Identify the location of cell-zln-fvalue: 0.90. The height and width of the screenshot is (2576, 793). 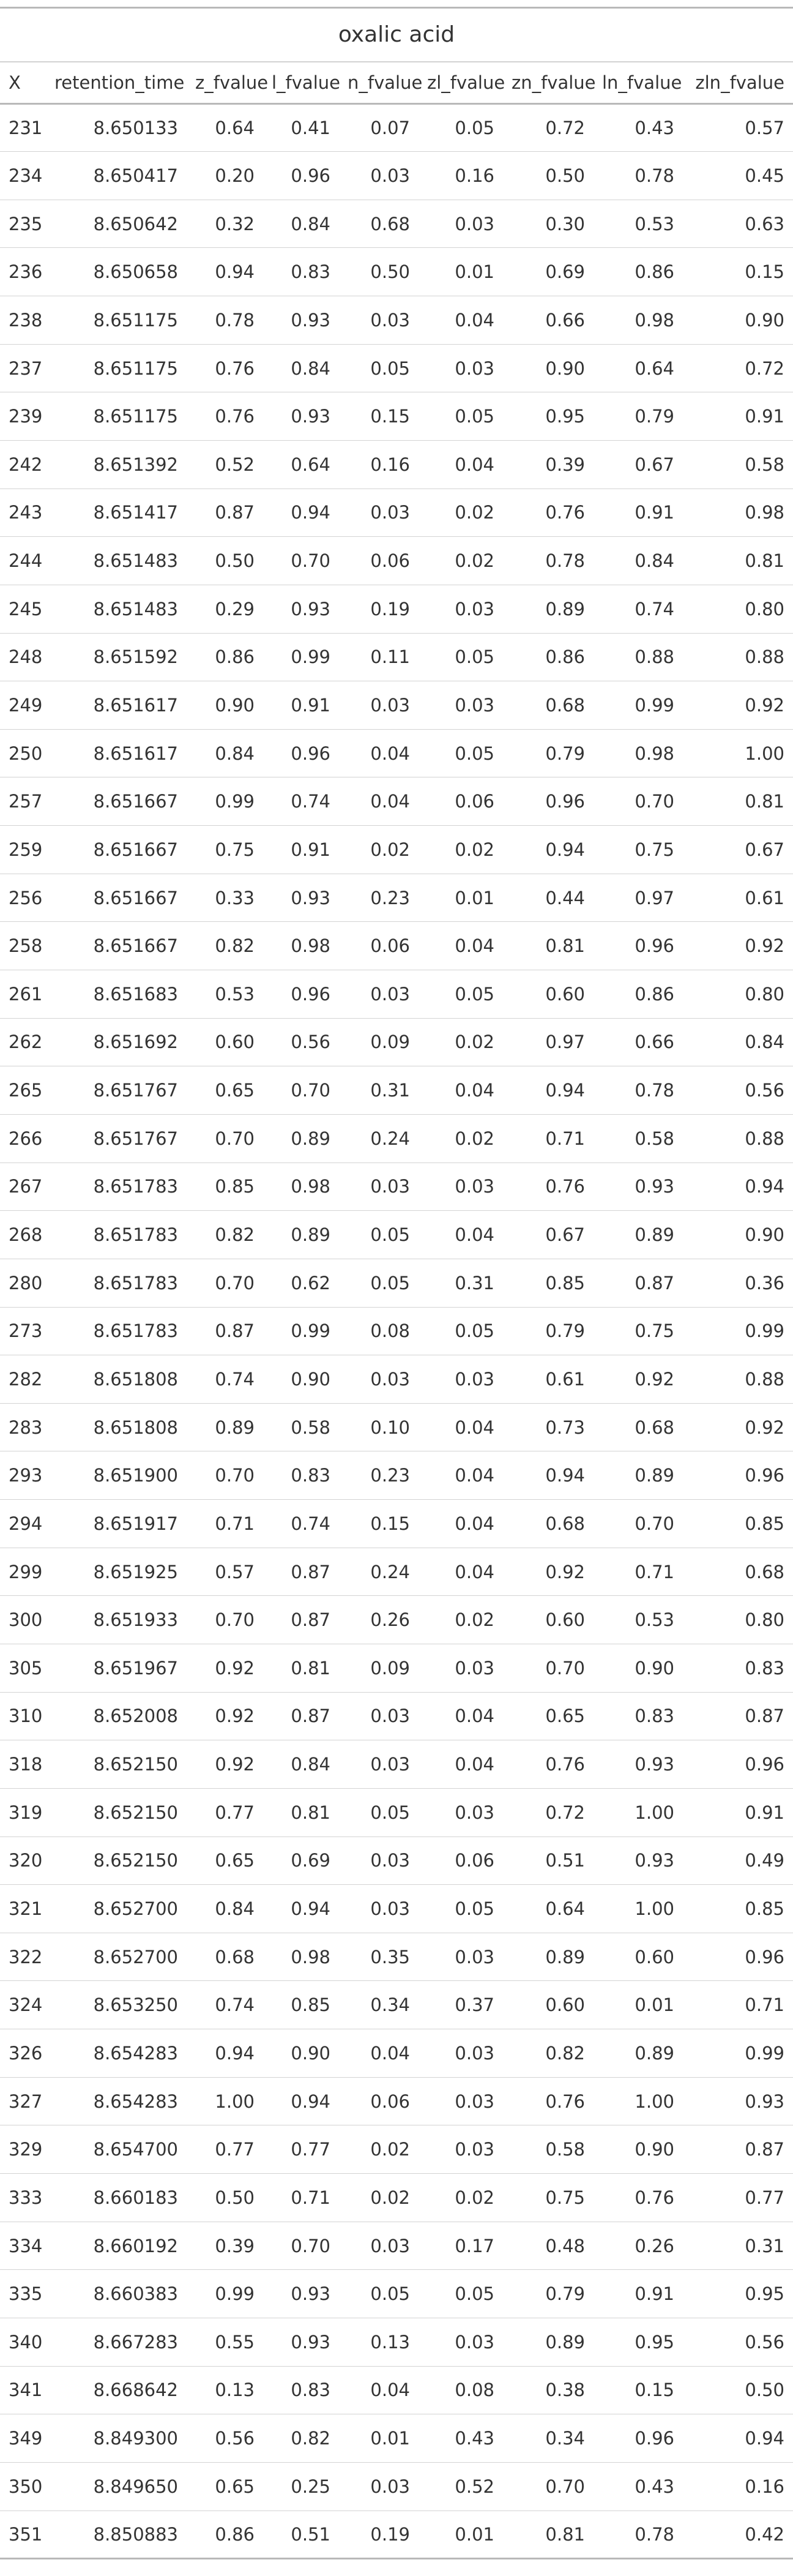
(738, 320).